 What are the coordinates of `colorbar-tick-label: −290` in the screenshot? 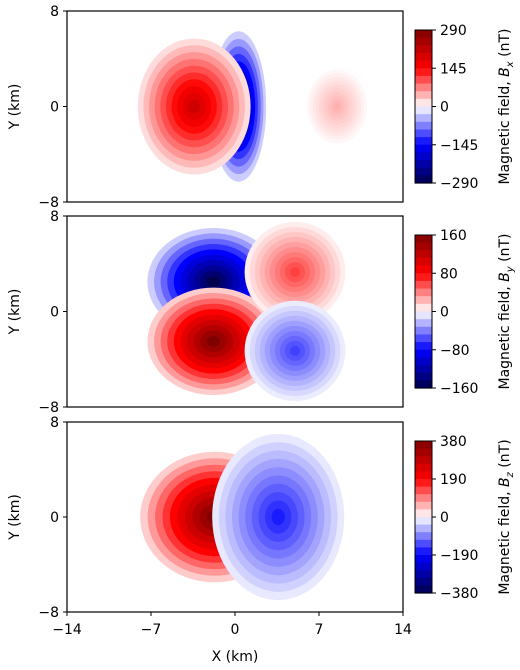 It's located at (459, 184).